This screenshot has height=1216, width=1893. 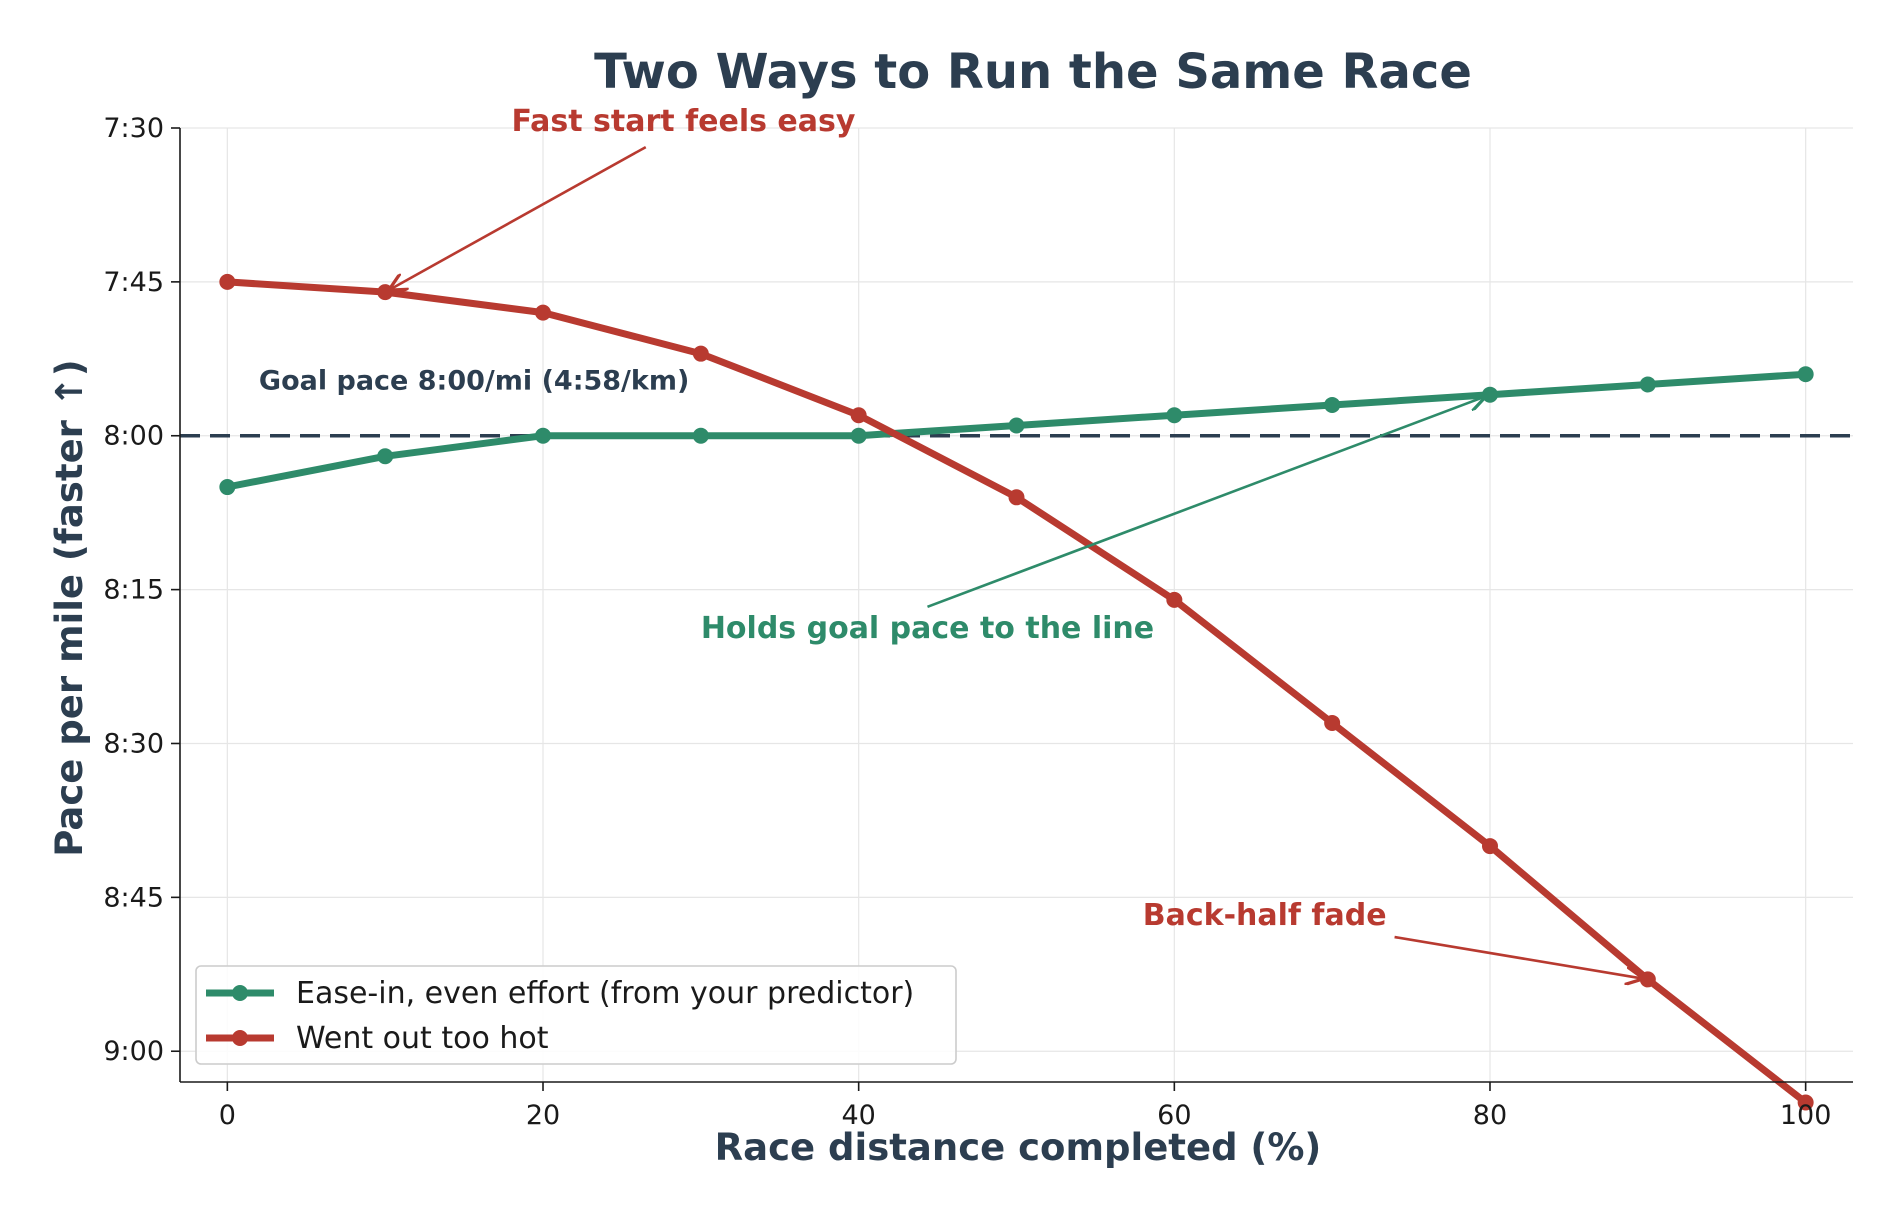 I want to click on annotation-text: Fast start feels easy, so click(x=683, y=121).